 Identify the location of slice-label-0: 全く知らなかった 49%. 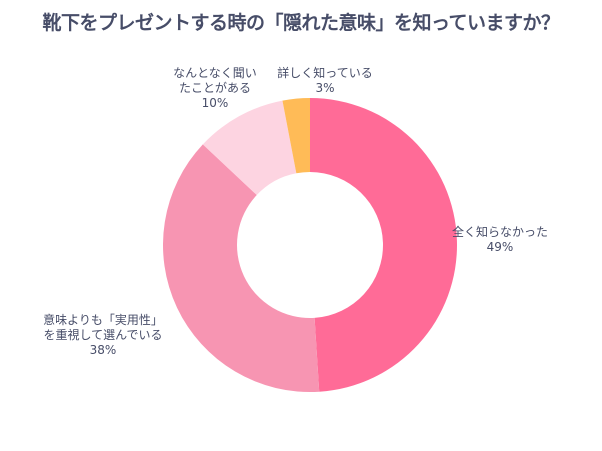
(500, 240).